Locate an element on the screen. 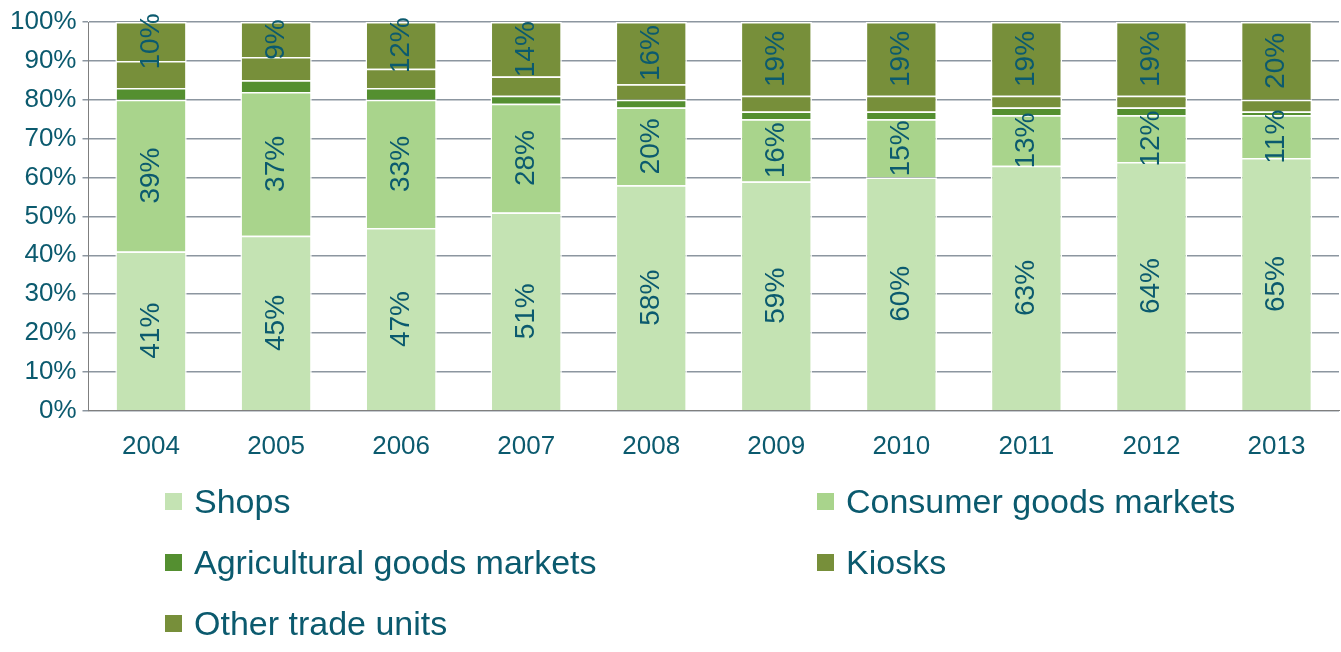  data-label: 63% is located at coordinates (1025, 287).